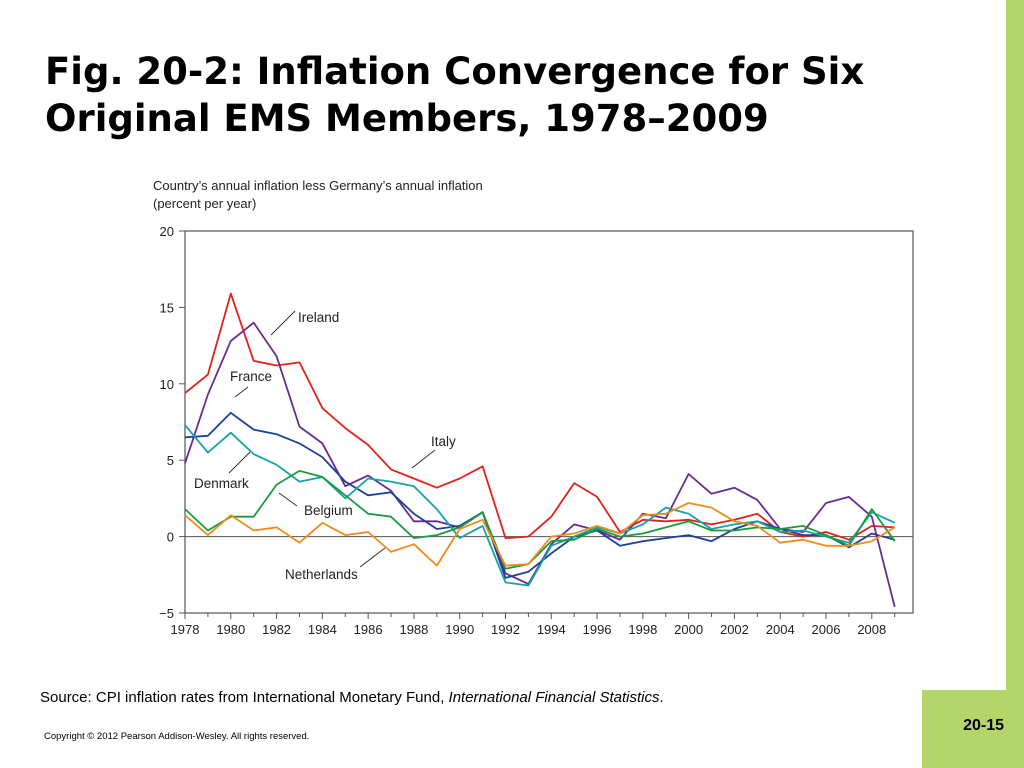 The height and width of the screenshot is (768, 1024). Describe the element at coordinates (170, 460) in the screenshot. I see `y-tick-label: 5` at that location.